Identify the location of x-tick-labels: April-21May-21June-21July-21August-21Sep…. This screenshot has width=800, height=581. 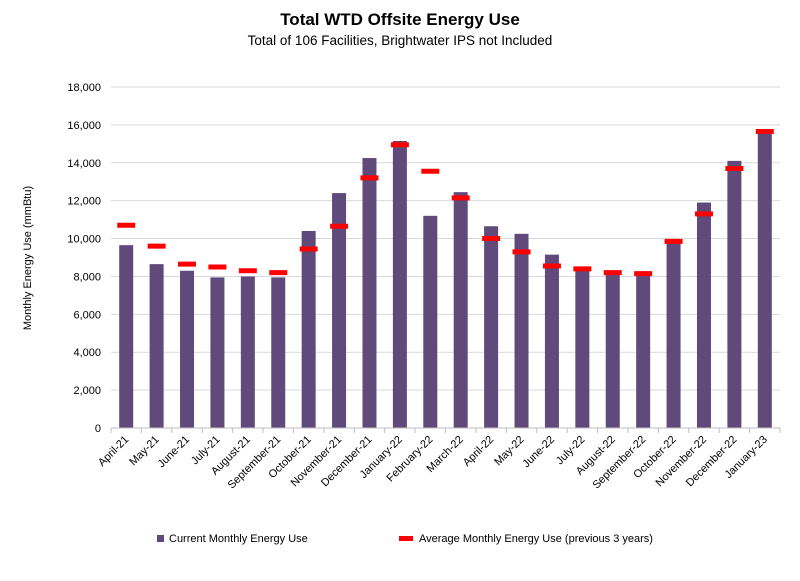
(433, 463).